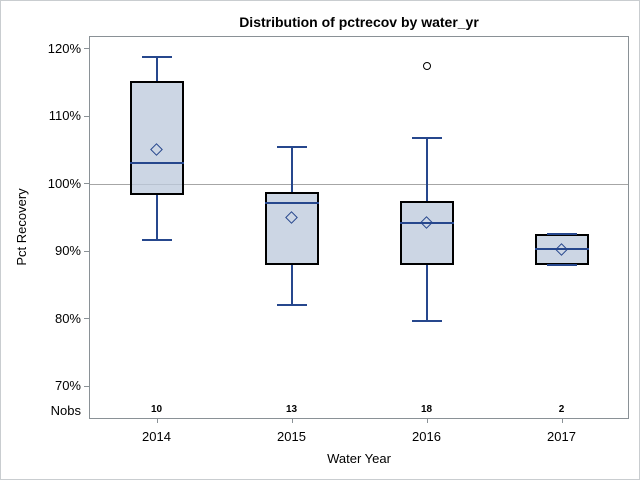  What do you see at coordinates (561, 409) in the screenshot?
I see `nobs-value: 2` at bounding box center [561, 409].